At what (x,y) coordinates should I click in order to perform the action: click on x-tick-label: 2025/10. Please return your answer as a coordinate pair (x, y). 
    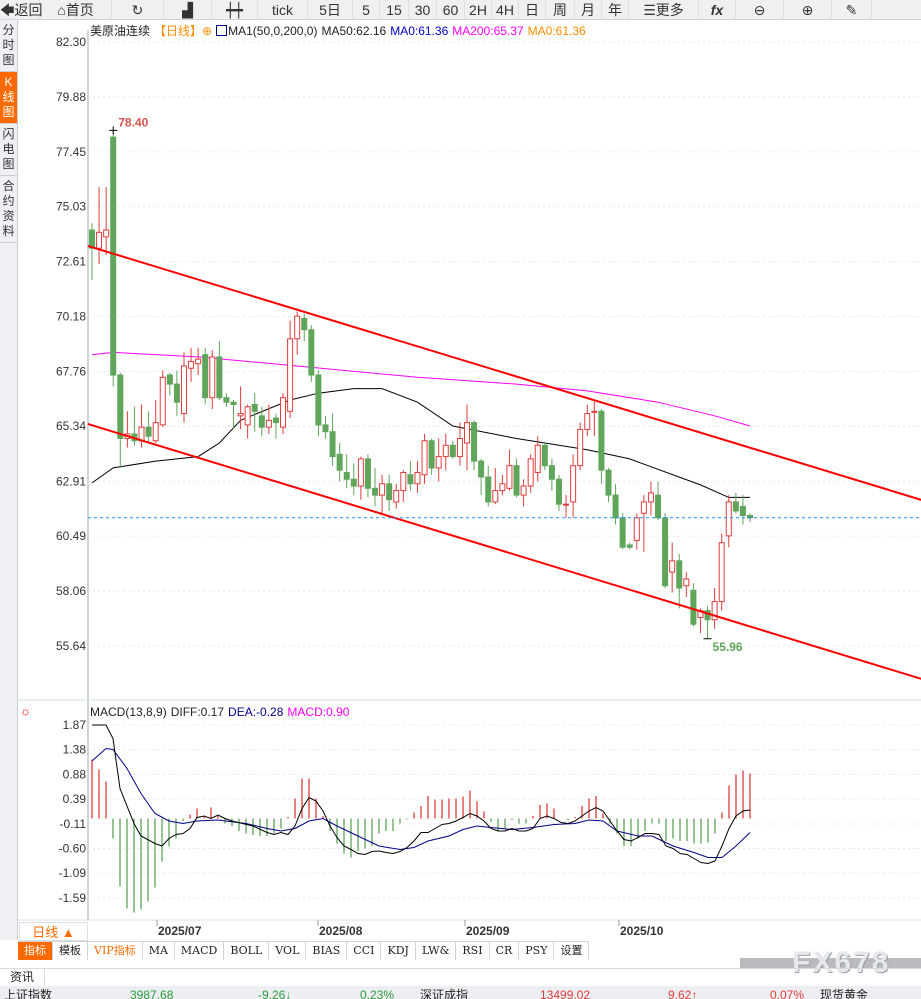
    Looking at the image, I should click on (642, 931).